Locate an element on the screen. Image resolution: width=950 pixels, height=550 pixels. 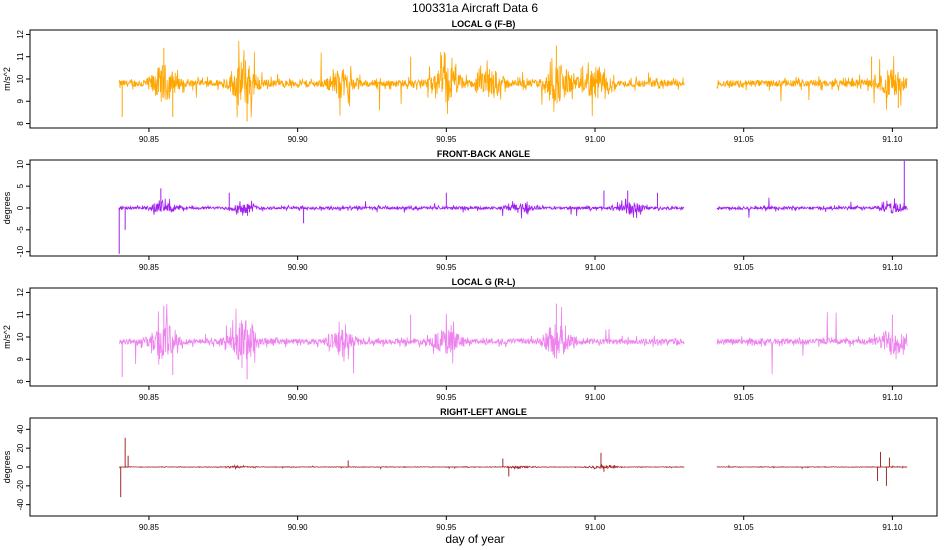
y-tick-label: -40 is located at coordinates (20, 504).